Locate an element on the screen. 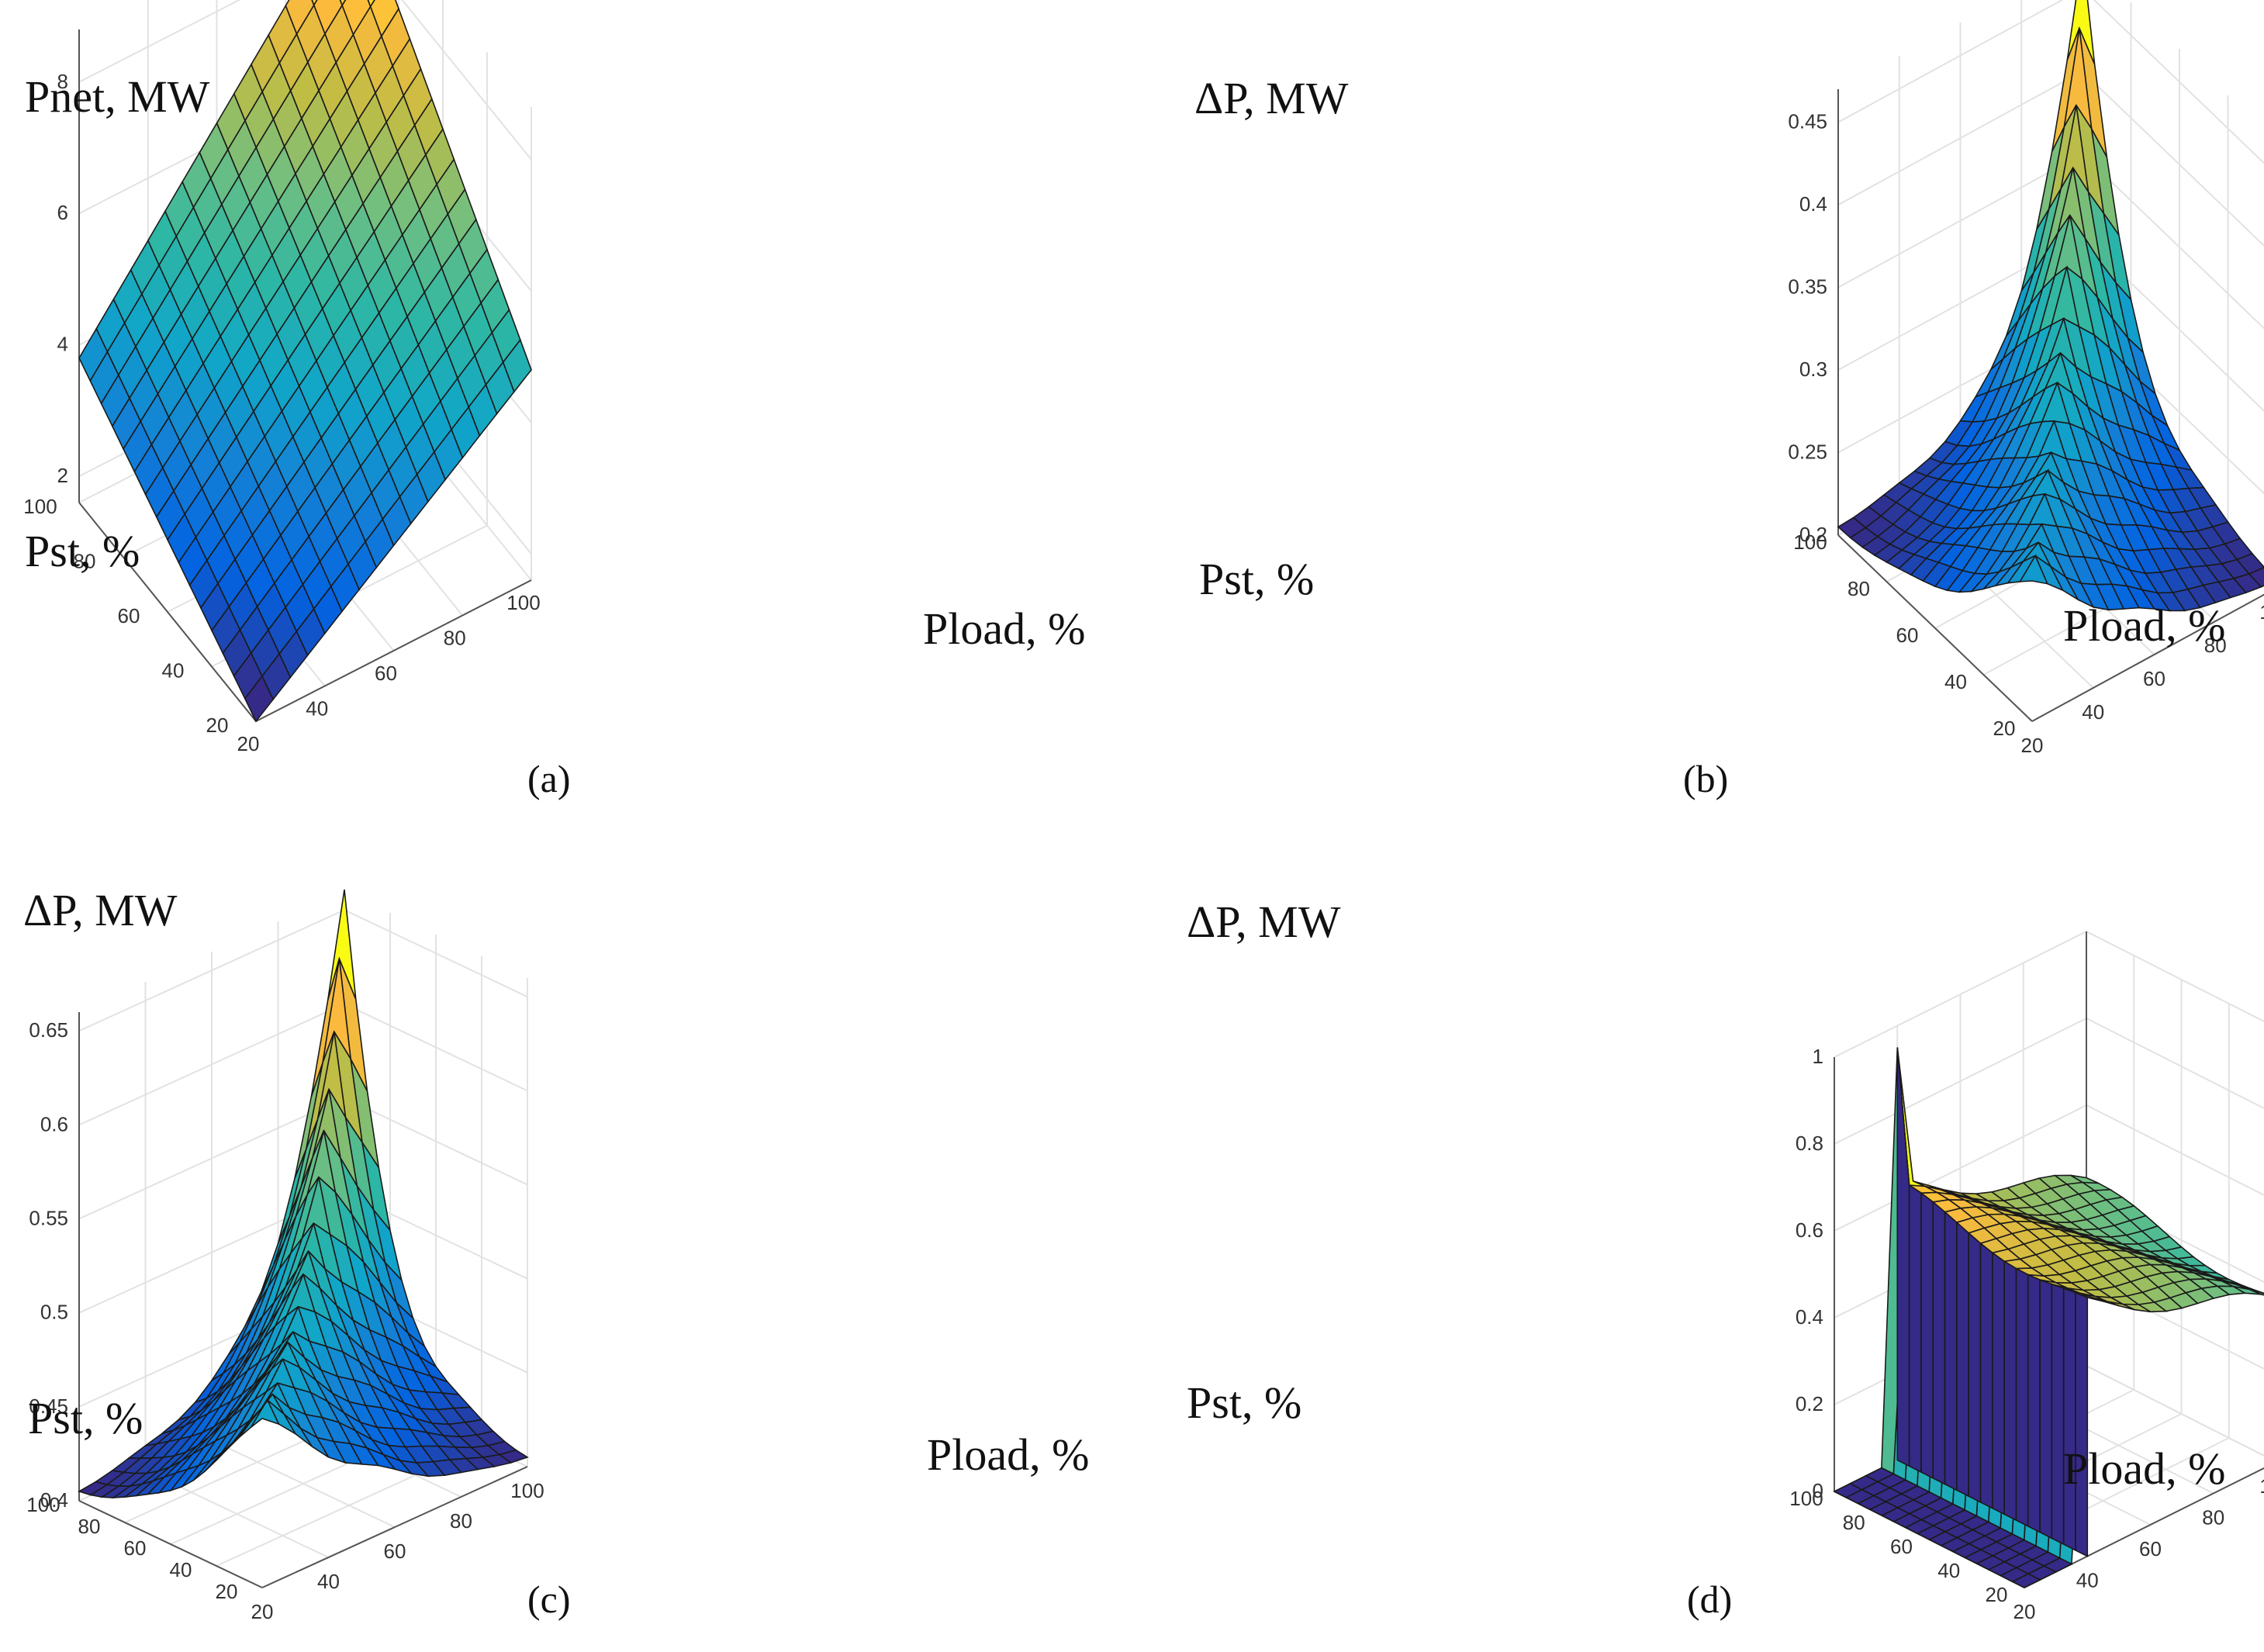 This screenshot has height=1652, width=2264. z-tick-label-d-5: 1 is located at coordinates (1818, 1056).